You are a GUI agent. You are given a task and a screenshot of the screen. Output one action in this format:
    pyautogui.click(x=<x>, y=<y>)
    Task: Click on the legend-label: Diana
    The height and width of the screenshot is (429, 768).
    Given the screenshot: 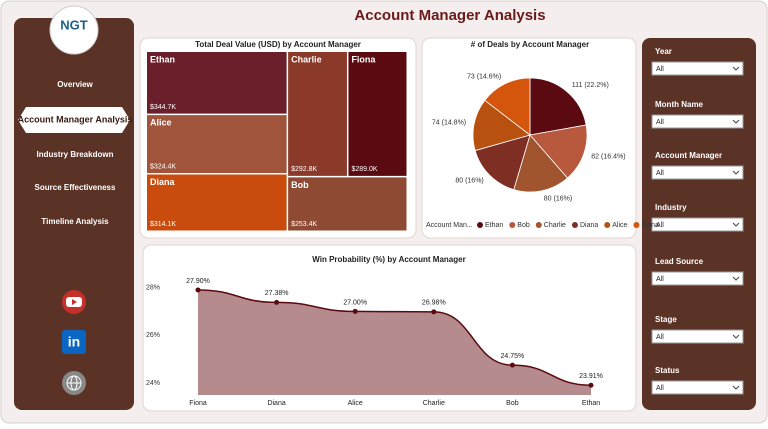 What is the action you would take?
    pyautogui.click(x=589, y=225)
    